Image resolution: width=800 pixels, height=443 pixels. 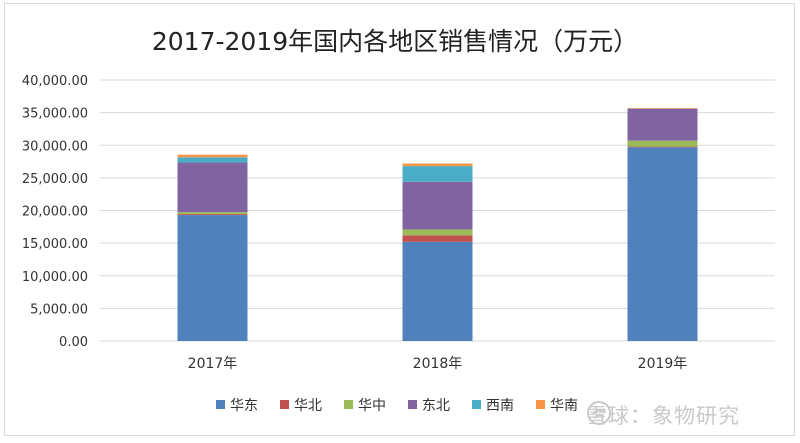 I want to click on legend-item: 西南, so click(x=493, y=406).